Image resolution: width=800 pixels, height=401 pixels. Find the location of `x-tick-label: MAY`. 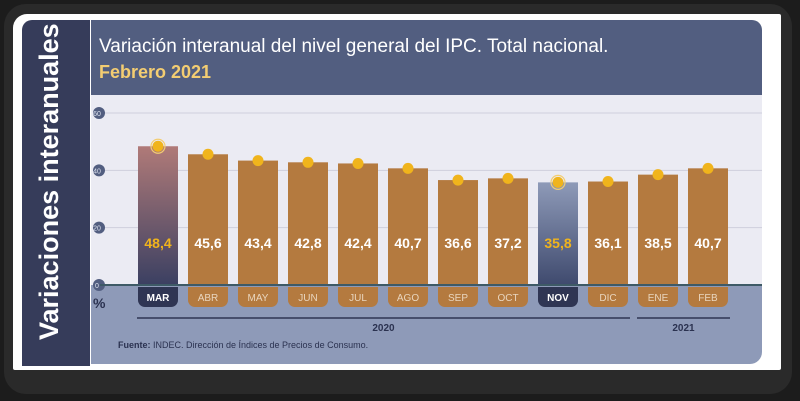

x-tick-label: MAY is located at coordinates (258, 298).